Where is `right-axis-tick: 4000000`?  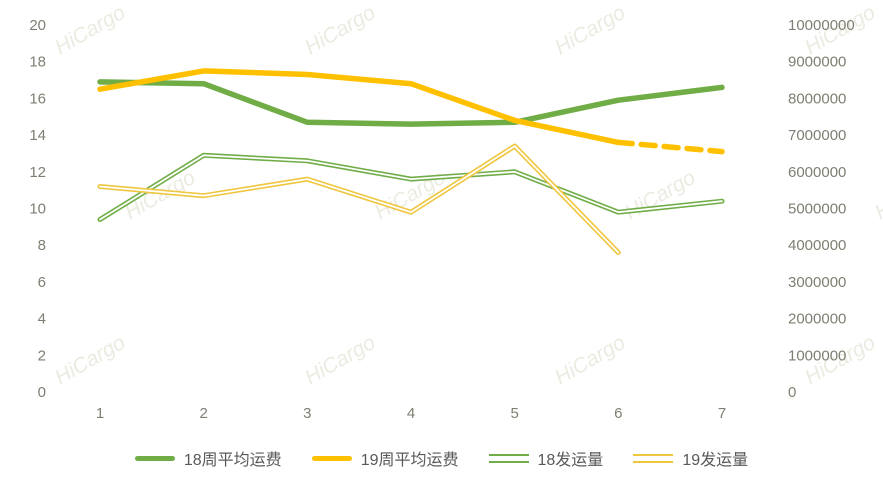
right-axis-tick: 4000000 is located at coordinates (817, 245).